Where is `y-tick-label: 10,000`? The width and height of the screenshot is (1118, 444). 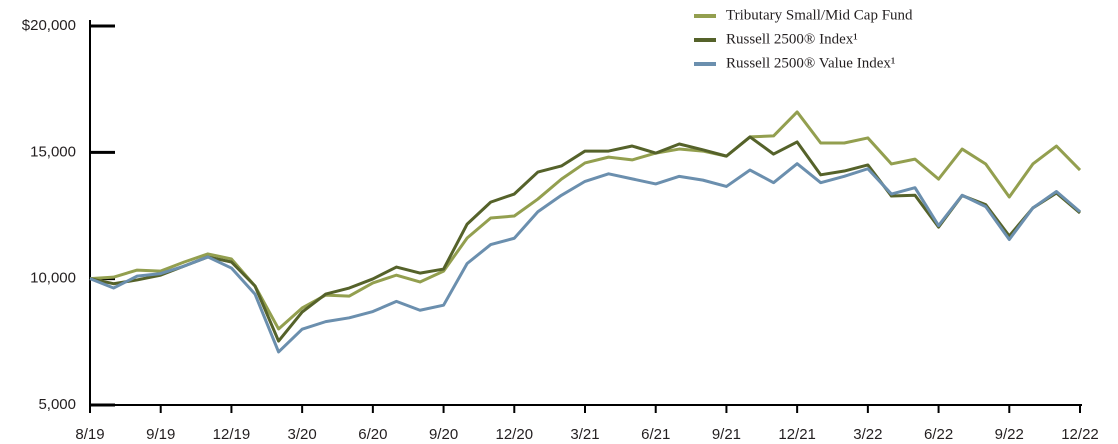 y-tick-label: 10,000 is located at coordinates (53, 278).